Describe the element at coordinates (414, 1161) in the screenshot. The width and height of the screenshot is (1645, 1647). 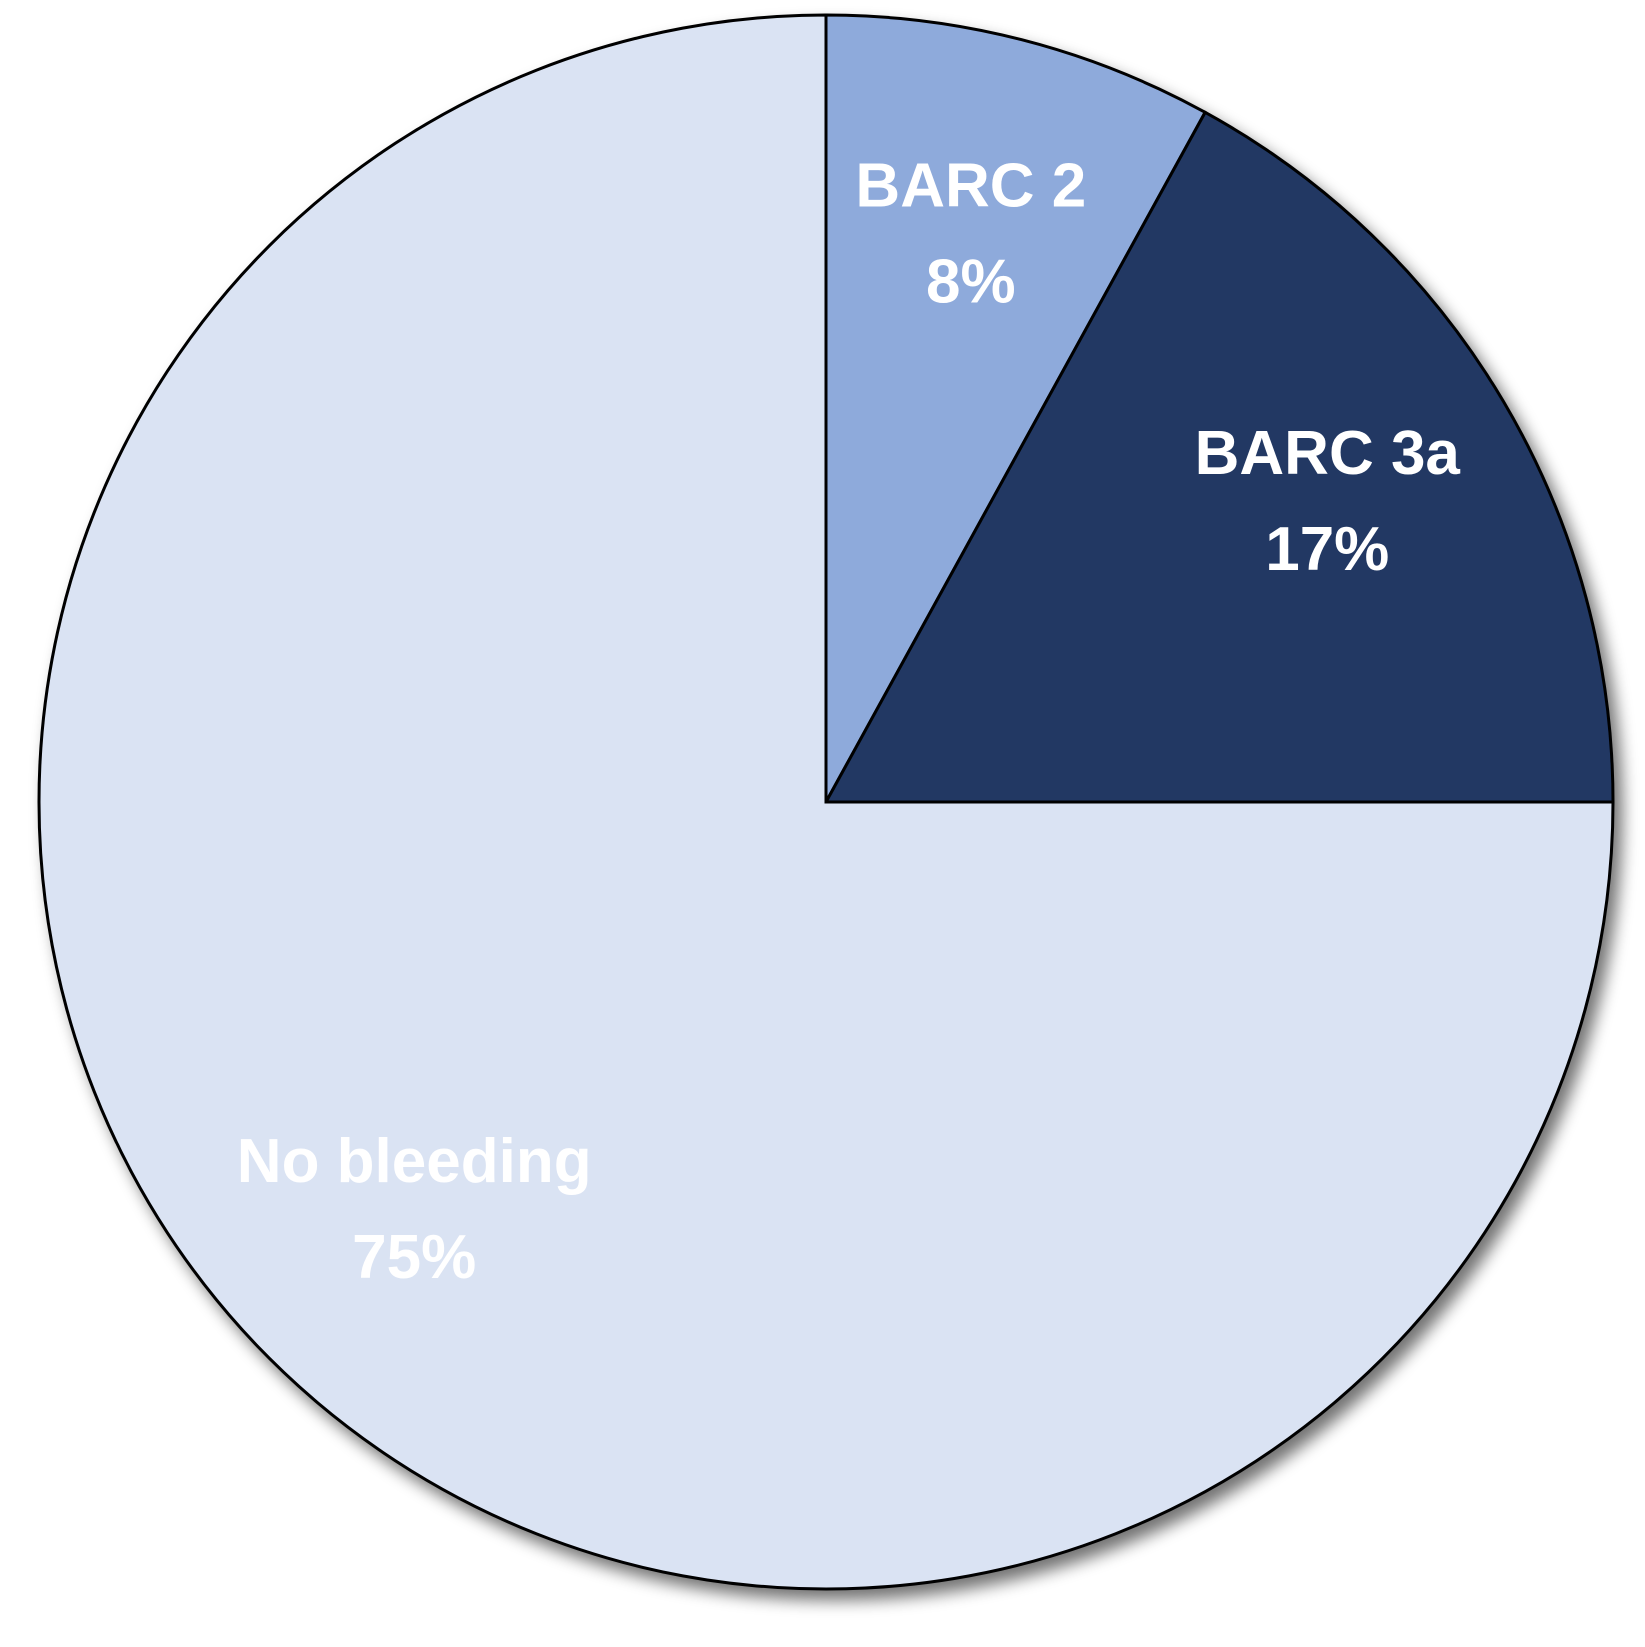
I see `slice-label: No bleeding` at that location.